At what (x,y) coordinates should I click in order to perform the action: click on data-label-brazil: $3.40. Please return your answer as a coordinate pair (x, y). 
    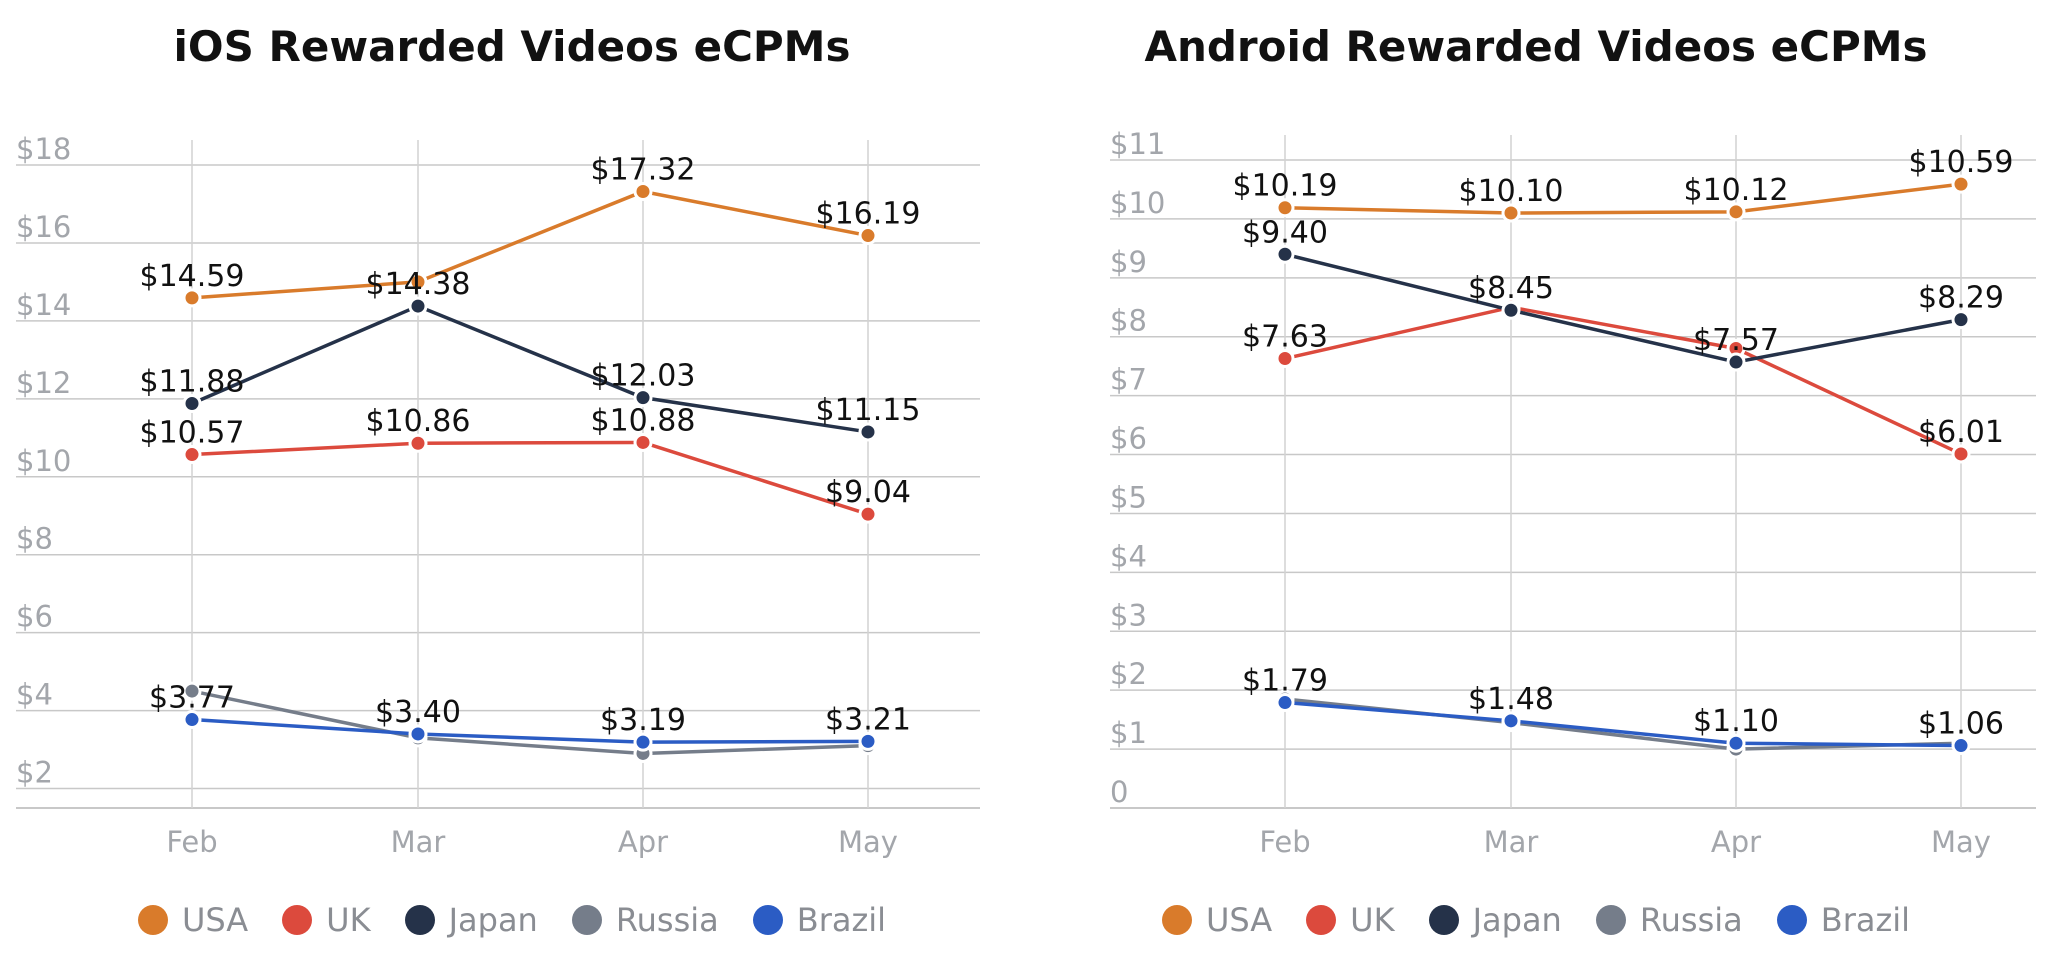
    Looking at the image, I should click on (418, 712).